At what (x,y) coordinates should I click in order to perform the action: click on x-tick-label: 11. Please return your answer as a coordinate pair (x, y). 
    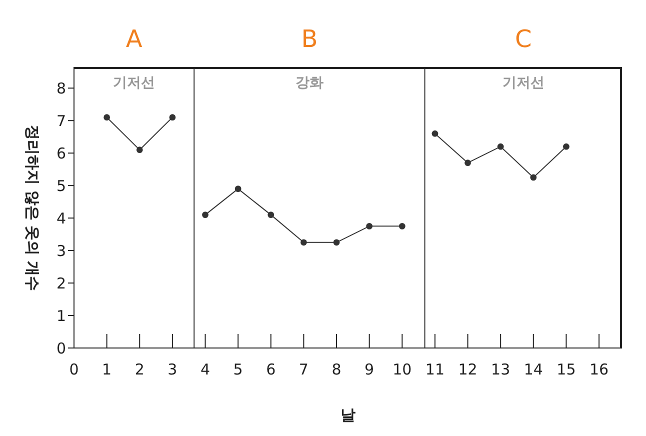
    Looking at the image, I should click on (435, 369).